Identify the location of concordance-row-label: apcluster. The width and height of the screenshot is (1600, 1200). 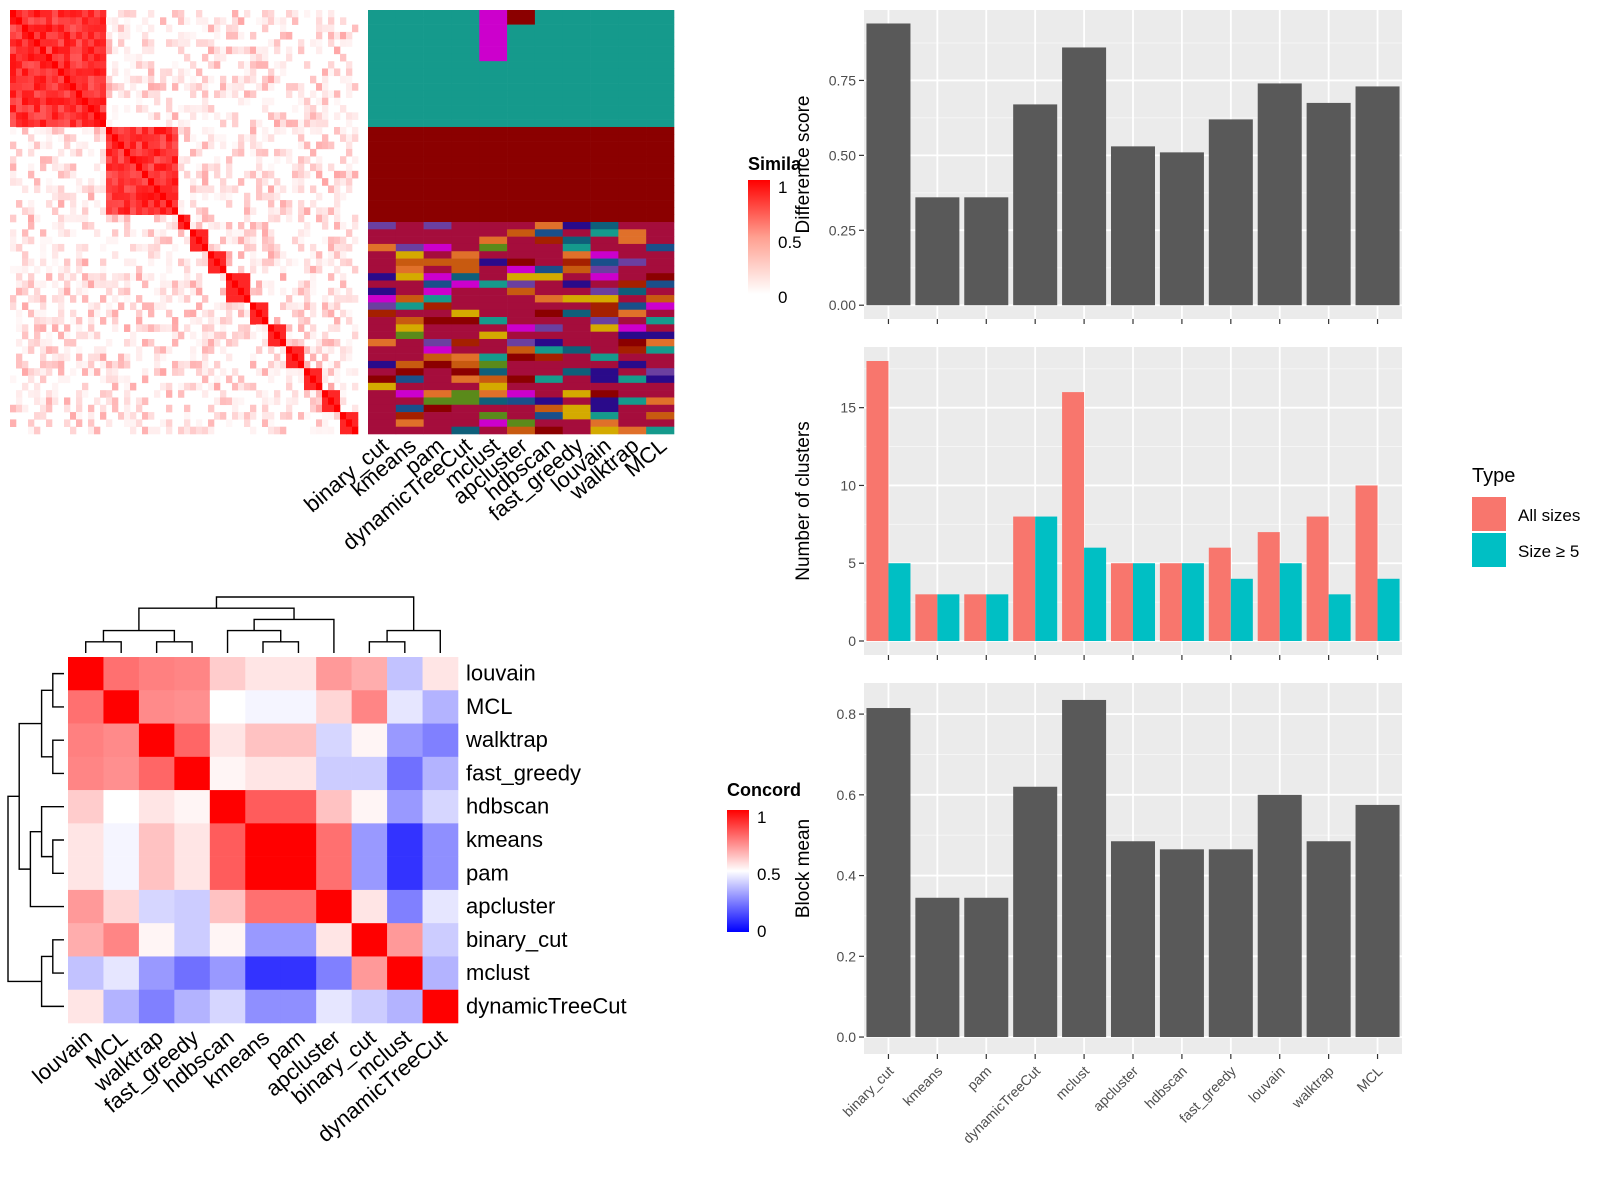
(510, 906).